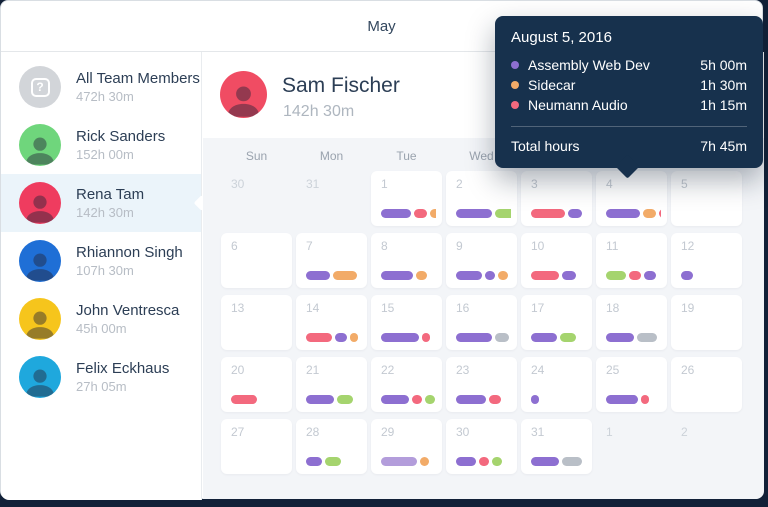 The image size is (768, 507). Describe the element at coordinates (256, 384) in the screenshot. I see `calendar-day-cell: 20` at that location.